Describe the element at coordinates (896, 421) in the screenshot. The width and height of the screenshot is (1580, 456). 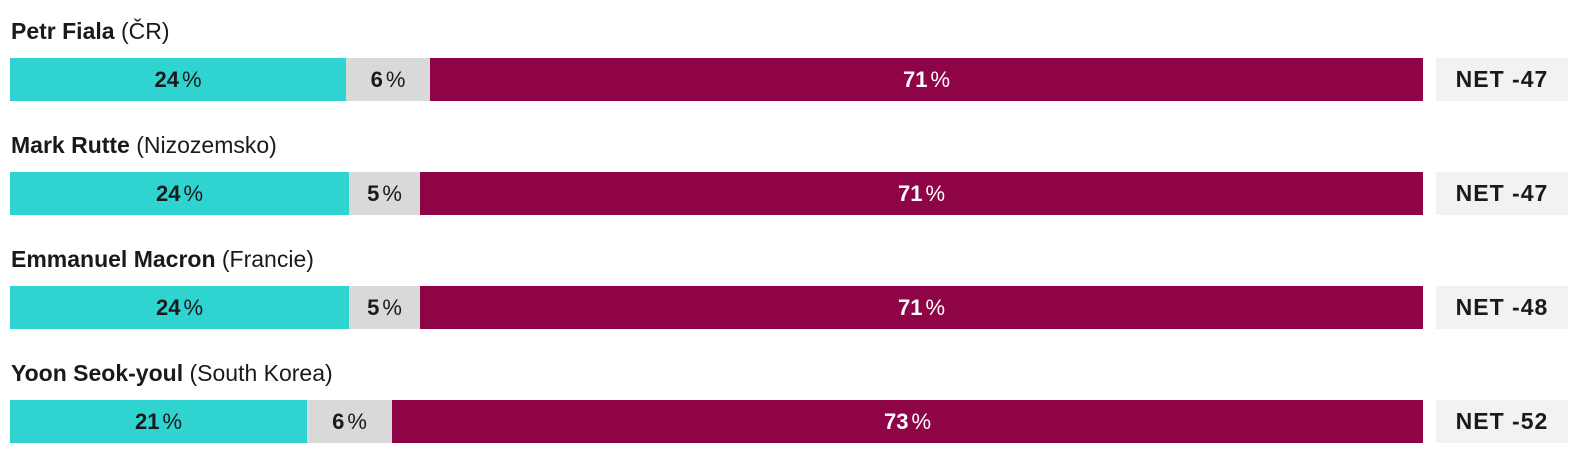
I see `data-label-disapprove: 73` at that location.